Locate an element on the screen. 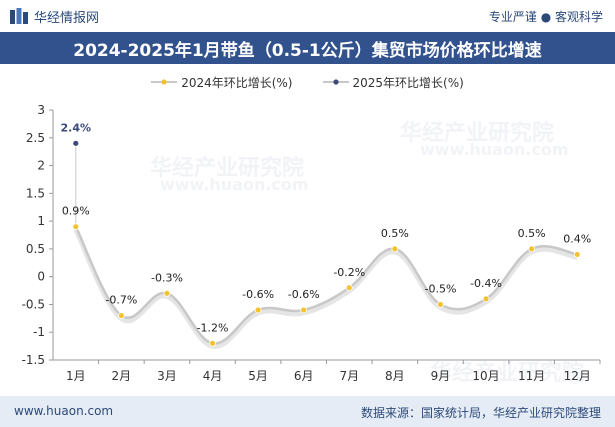 This screenshot has height=427, width=615. y-tick-label: 3 is located at coordinates (41, 110).